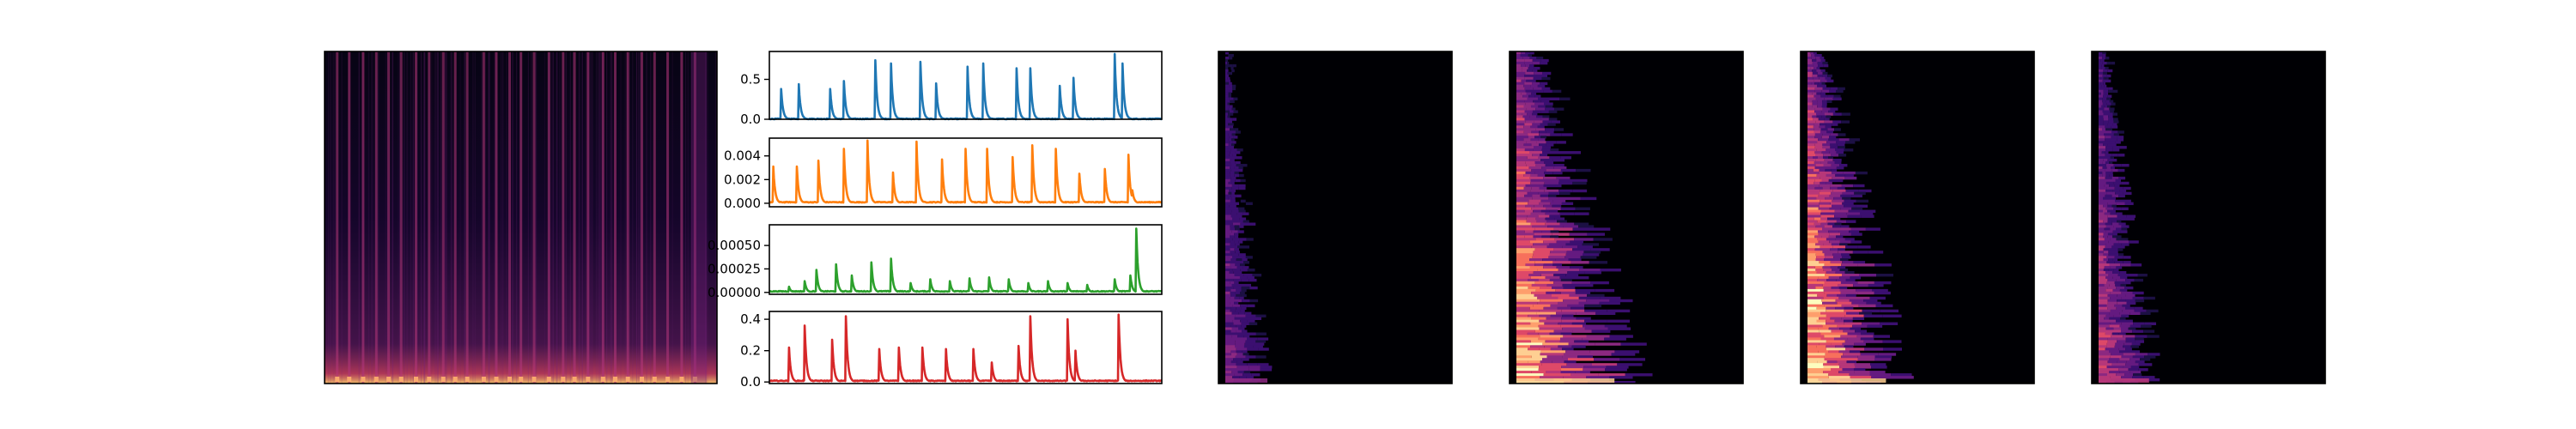 This screenshot has width=2576, height=429. Describe the element at coordinates (695, 379) in the screenshot. I see `spectrogram-onset-low-band` at that location.